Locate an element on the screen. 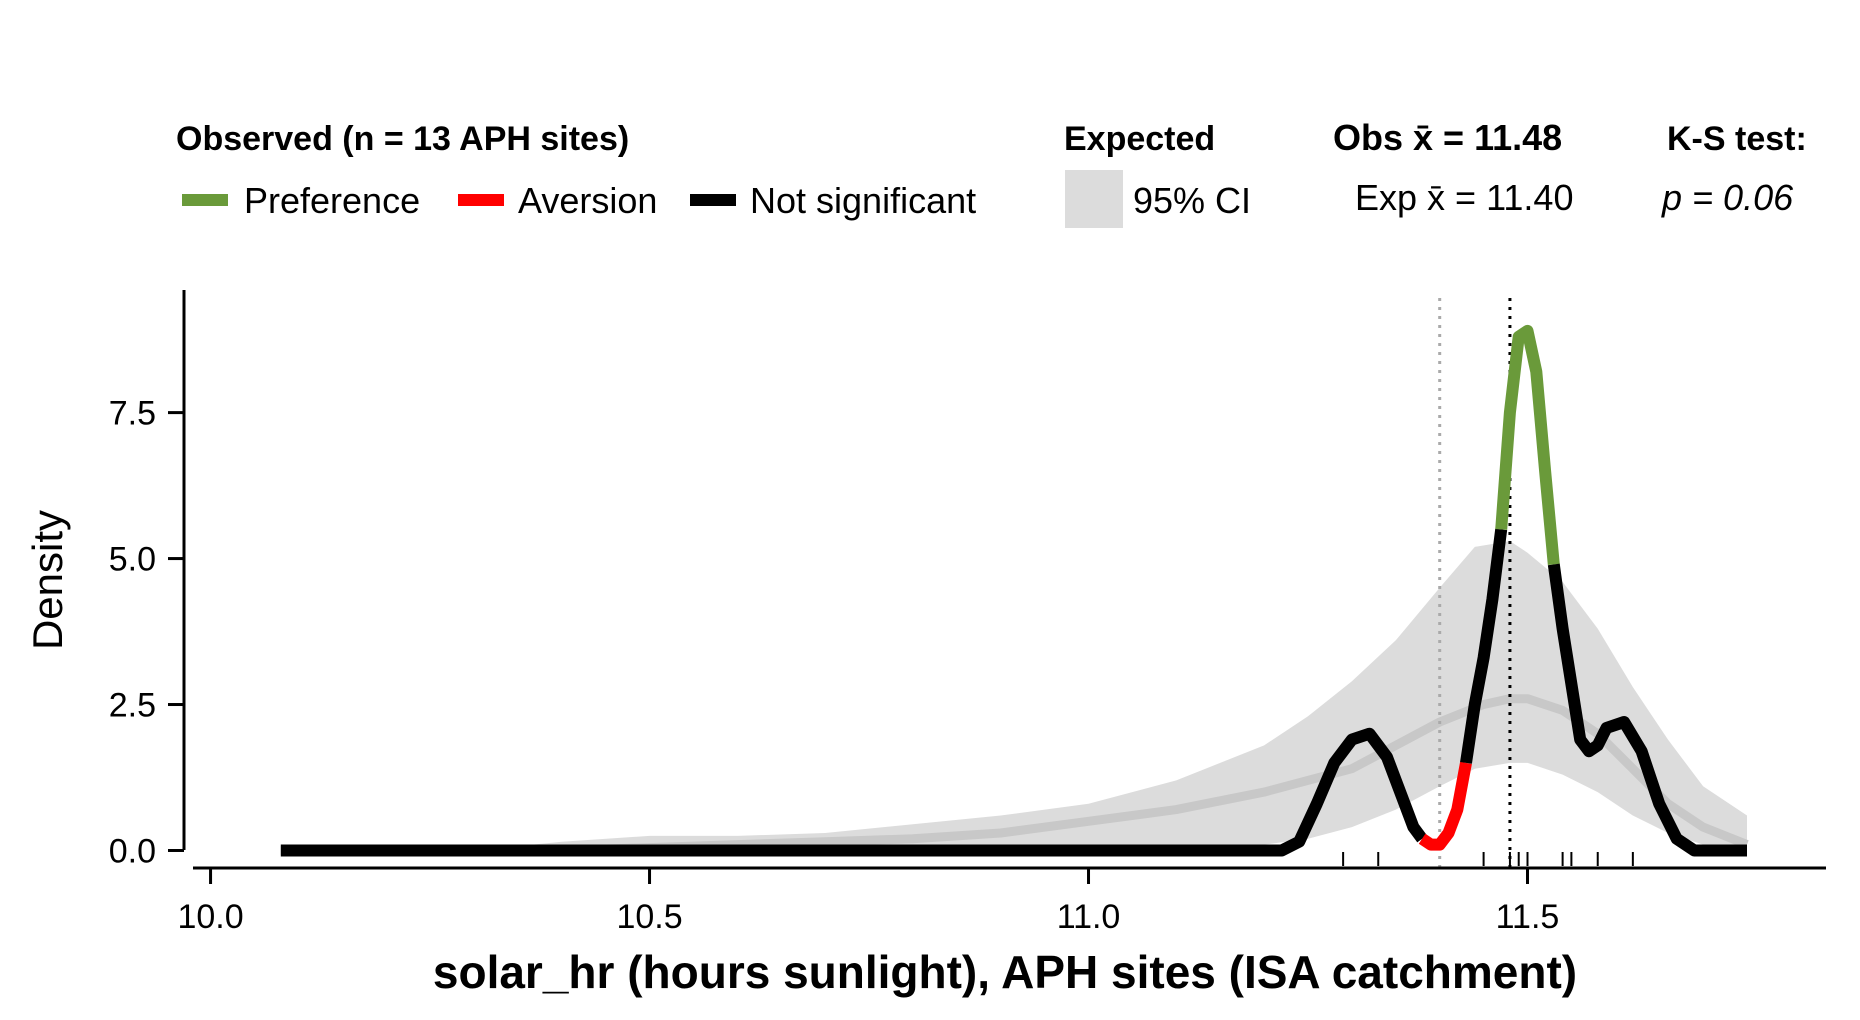  legend-ks-title: K-S test: is located at coordinates (1737, 139).